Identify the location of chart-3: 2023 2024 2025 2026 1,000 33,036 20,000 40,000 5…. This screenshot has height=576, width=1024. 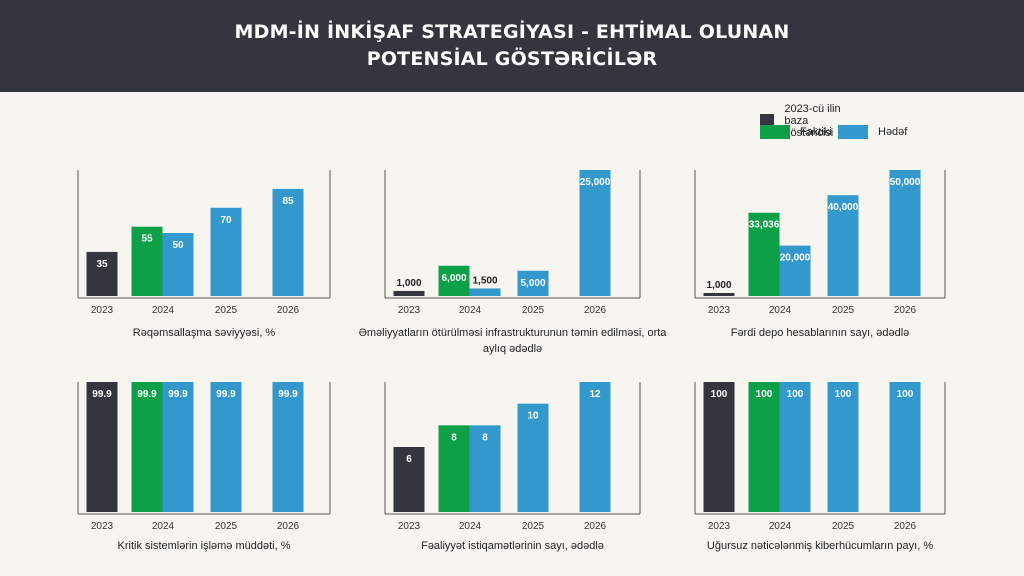
(820, 243).